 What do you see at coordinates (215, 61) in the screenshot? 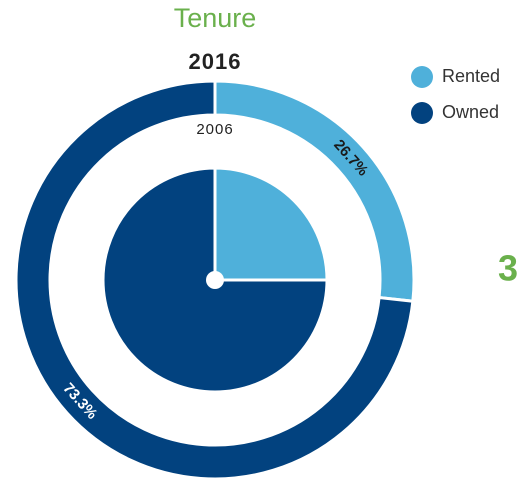
I see `outer-series-name: 2016` at bounding box center [215, 61].